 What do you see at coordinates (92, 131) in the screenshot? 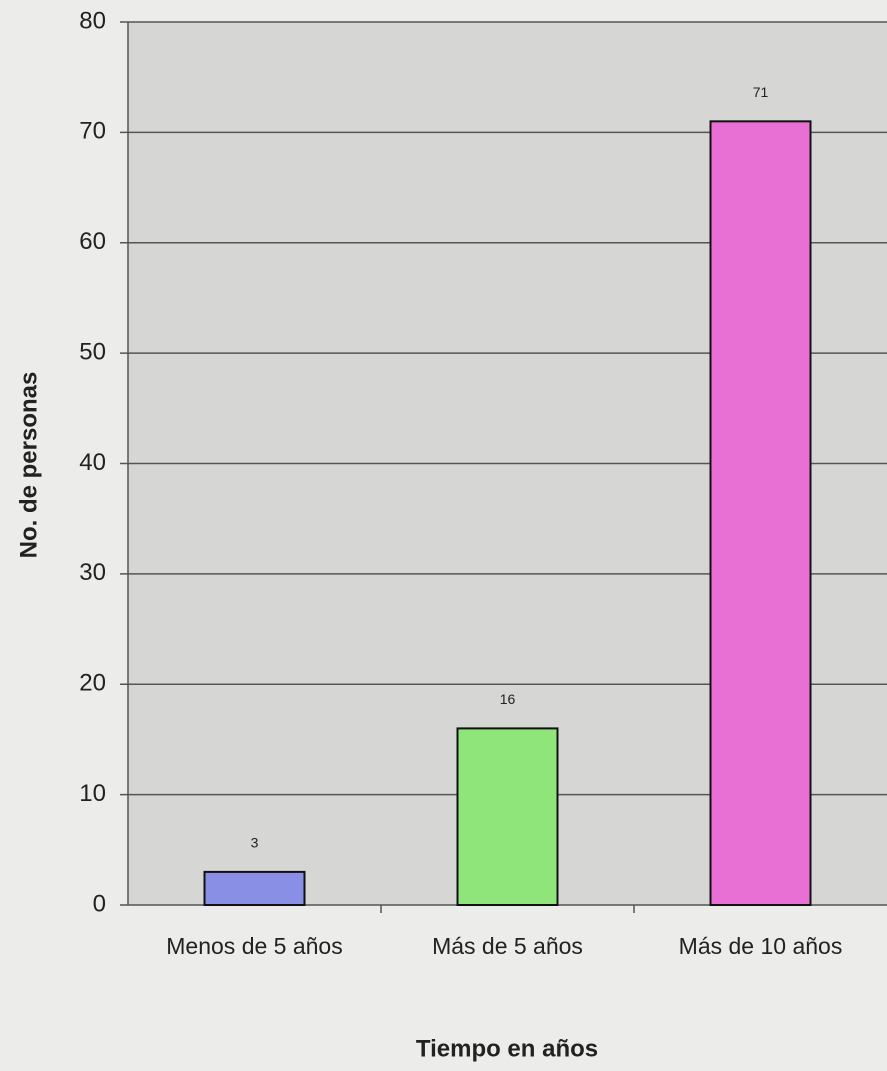
I see `y-tick-label: 70` at bounding box center [92, 131].